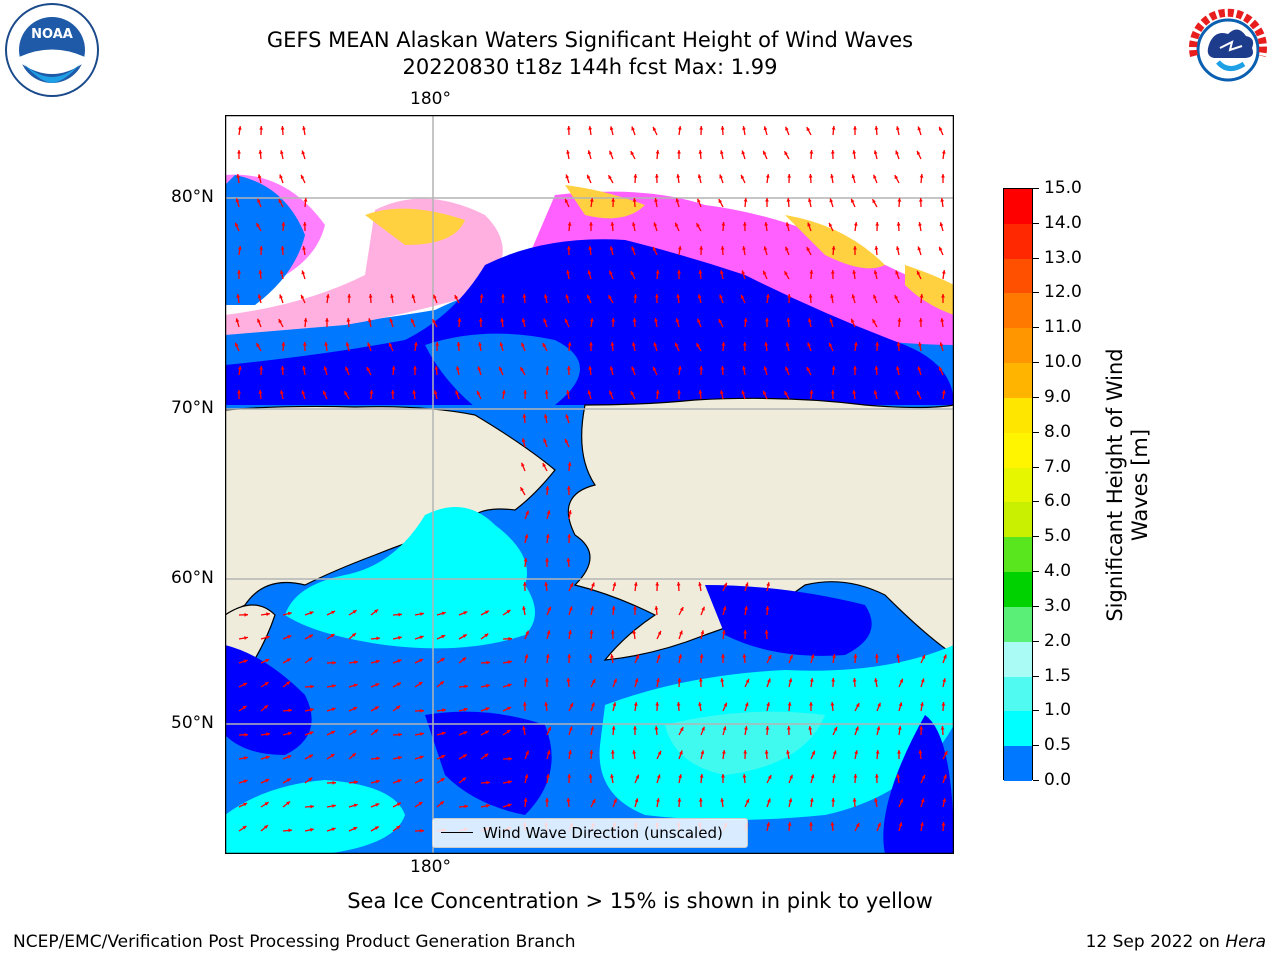 The width and height of the screenshot is (1280, 960). Describe the element at coordinates (1063, 292) in the screenshot. I see `colorbar-tick-label: 12.0` at that location.